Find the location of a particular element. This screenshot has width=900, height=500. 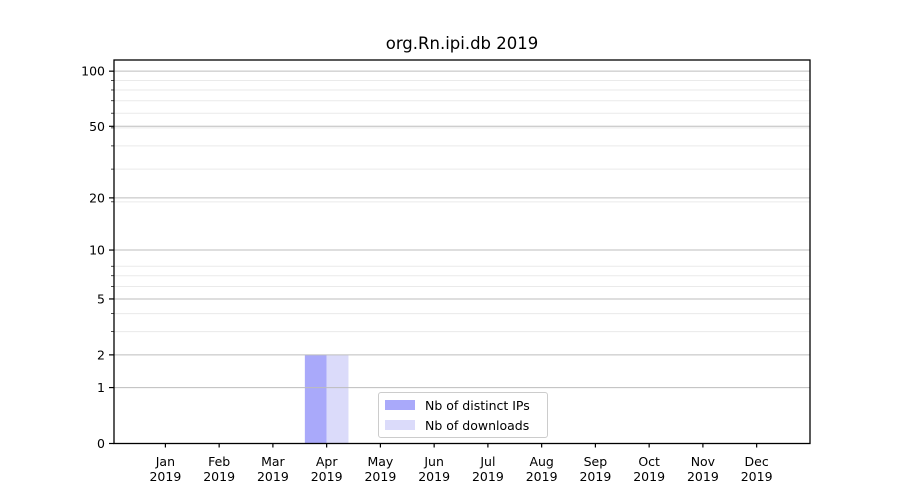

x-tick-label-month: Aug is located at coordinates (541, 461).